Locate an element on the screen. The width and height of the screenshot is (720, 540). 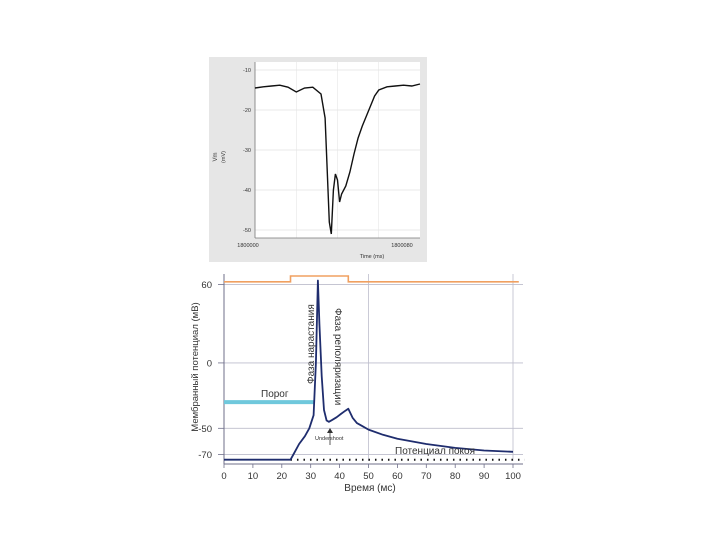
top-chart-y-ticks: -10 -20 -30 -40 -50 is located at coordinates (247, 151).